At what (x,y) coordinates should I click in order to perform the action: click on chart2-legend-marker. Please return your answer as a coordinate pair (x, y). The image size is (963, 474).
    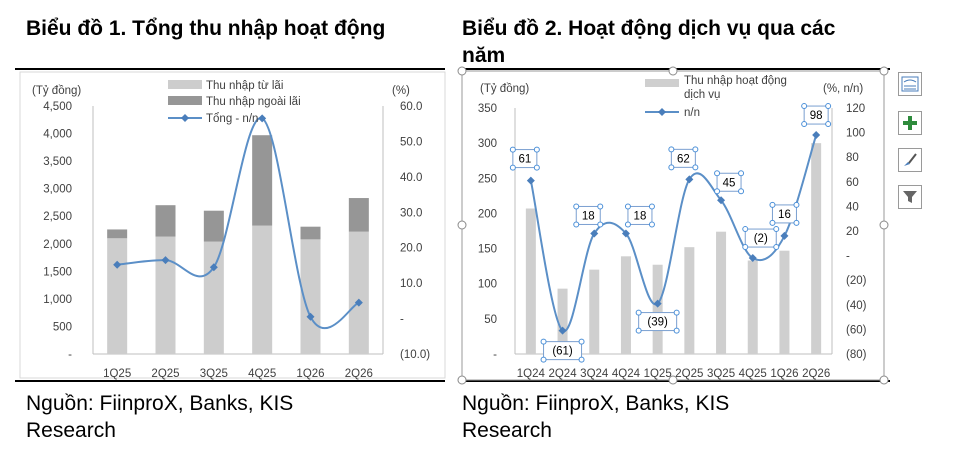
    Looking at the image, I should click on (662, 112).